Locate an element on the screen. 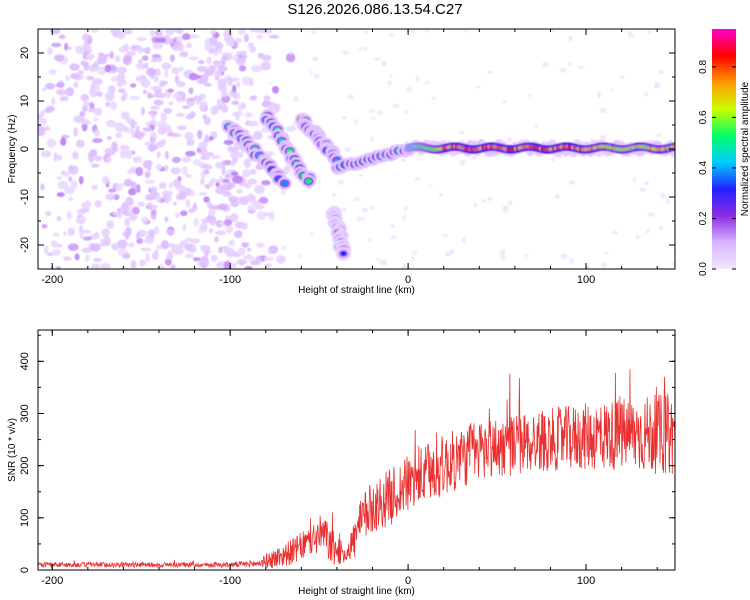  colorbar-tick-label: 0.4 is located at coordinates (703, 168).